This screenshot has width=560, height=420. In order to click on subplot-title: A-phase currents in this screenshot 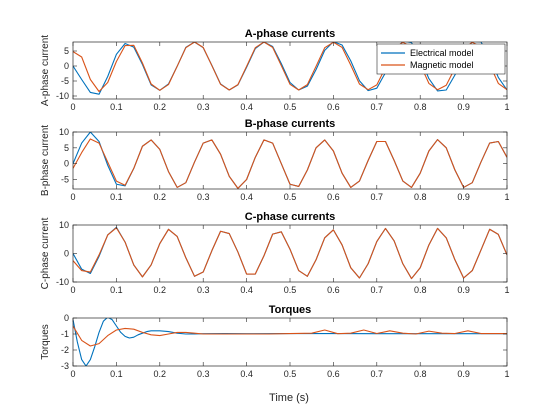, I will do `click(290, 34)`.